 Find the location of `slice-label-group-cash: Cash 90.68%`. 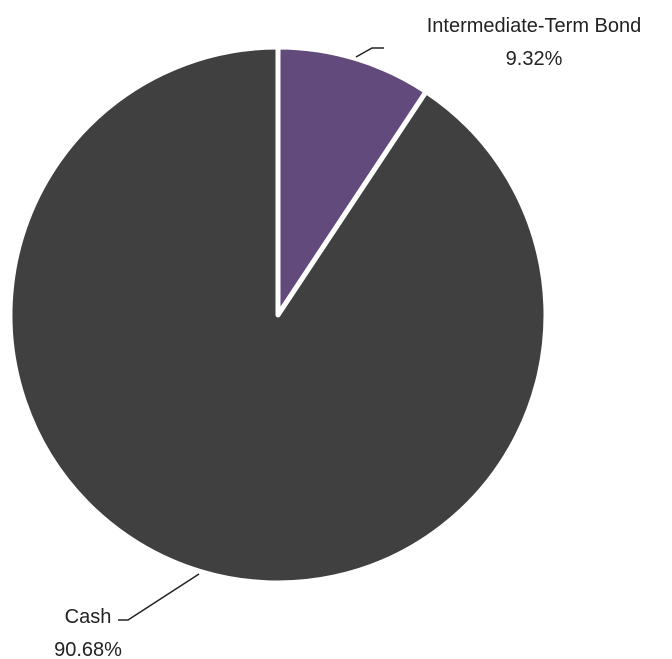

slice-label-group-cash: Cash 90.68% is located at coordinates (127, 616).